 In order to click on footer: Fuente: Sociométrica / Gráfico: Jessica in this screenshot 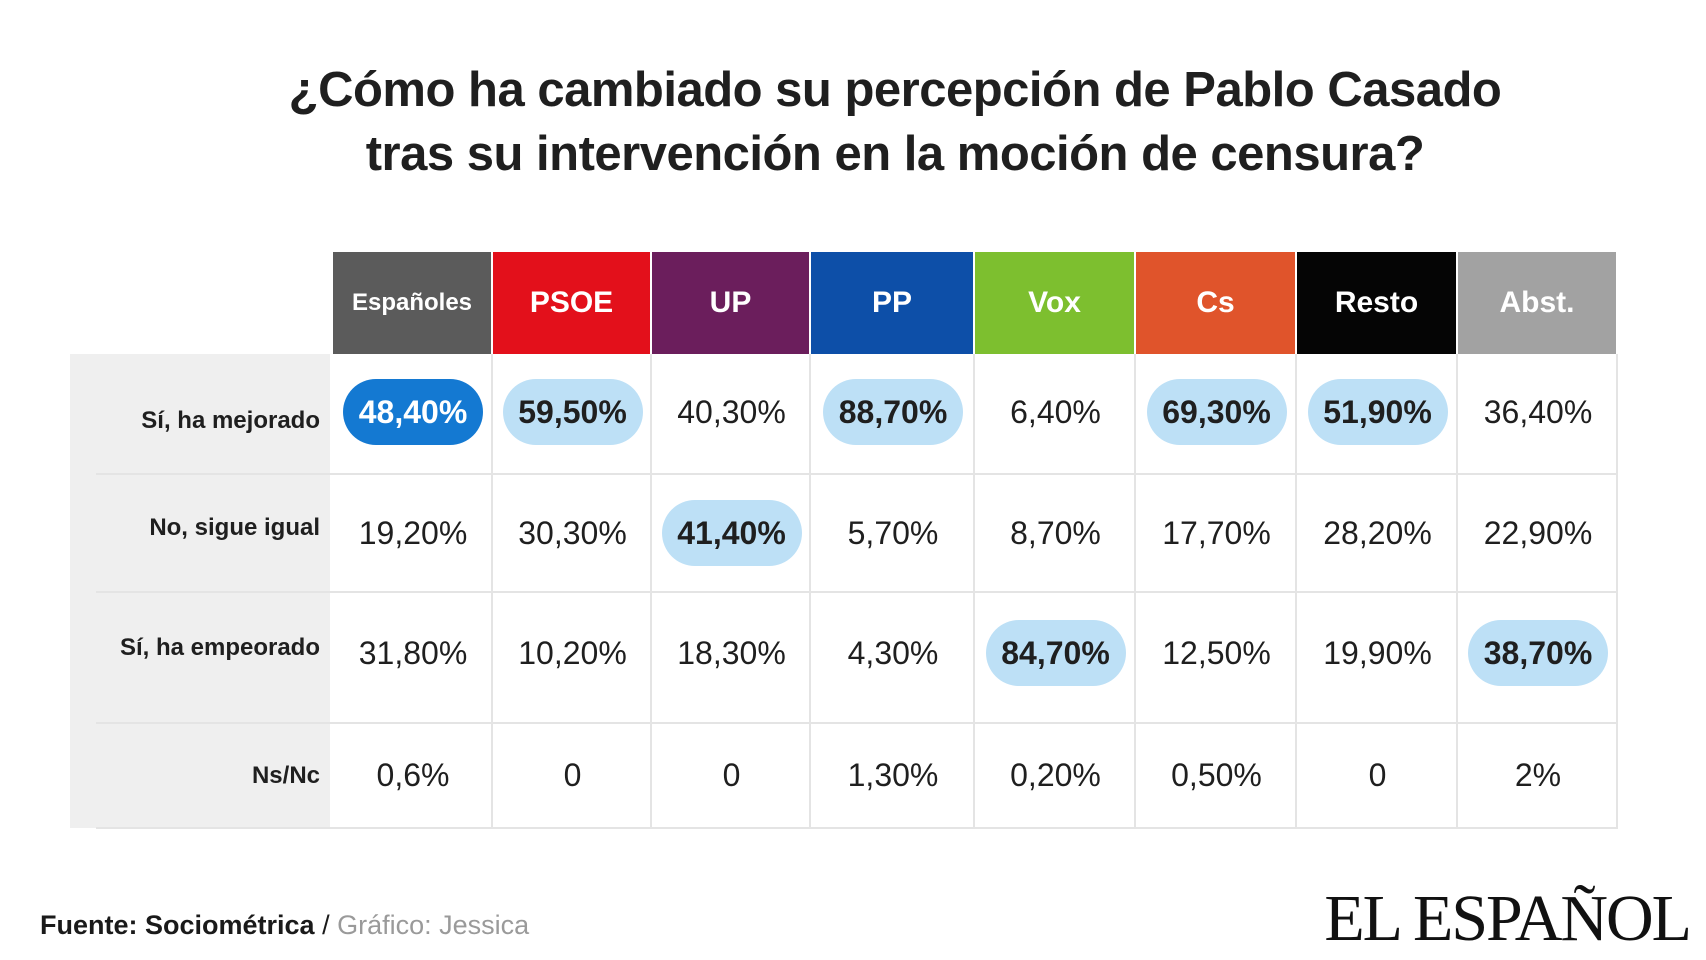, I will do `click(284, 925)`.